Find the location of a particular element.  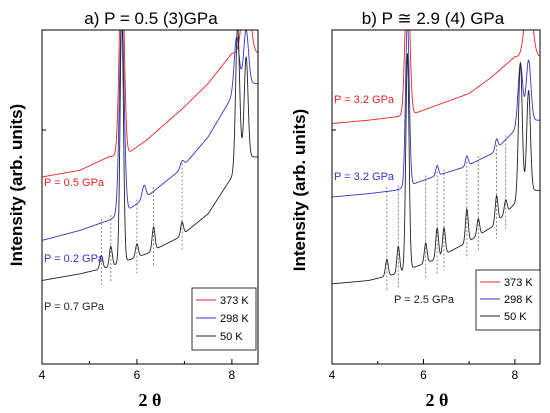

panel-a-annotation-0: P = 0.5 GPa is located at coordinates (74, 183).